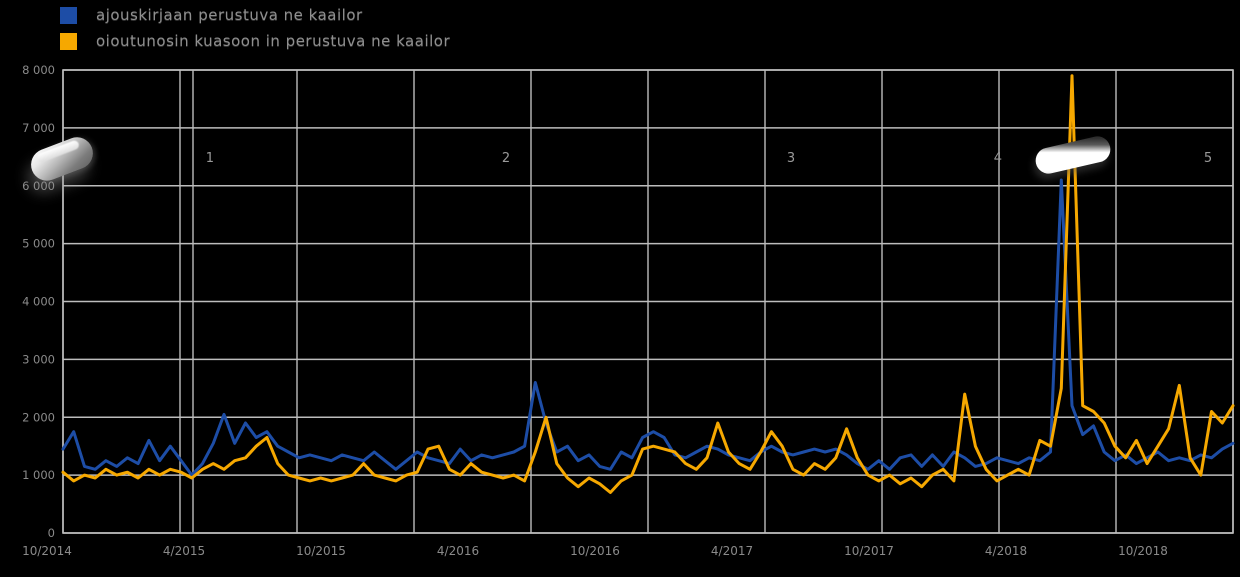 This screenshot has height=577, width=1240. What do you see at coordinates (38, 302) in the screenshot?
I see `y-axis-tick-label: 4 000` at bounding box center [38, 302].